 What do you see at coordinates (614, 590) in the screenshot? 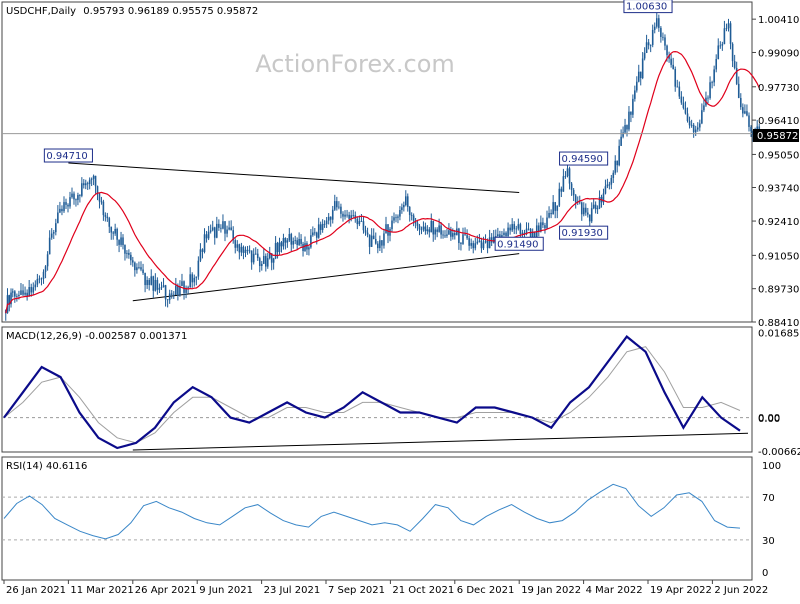
I see `date-tick-label: 4 Mar 2022` at bounding box center [614, 590].